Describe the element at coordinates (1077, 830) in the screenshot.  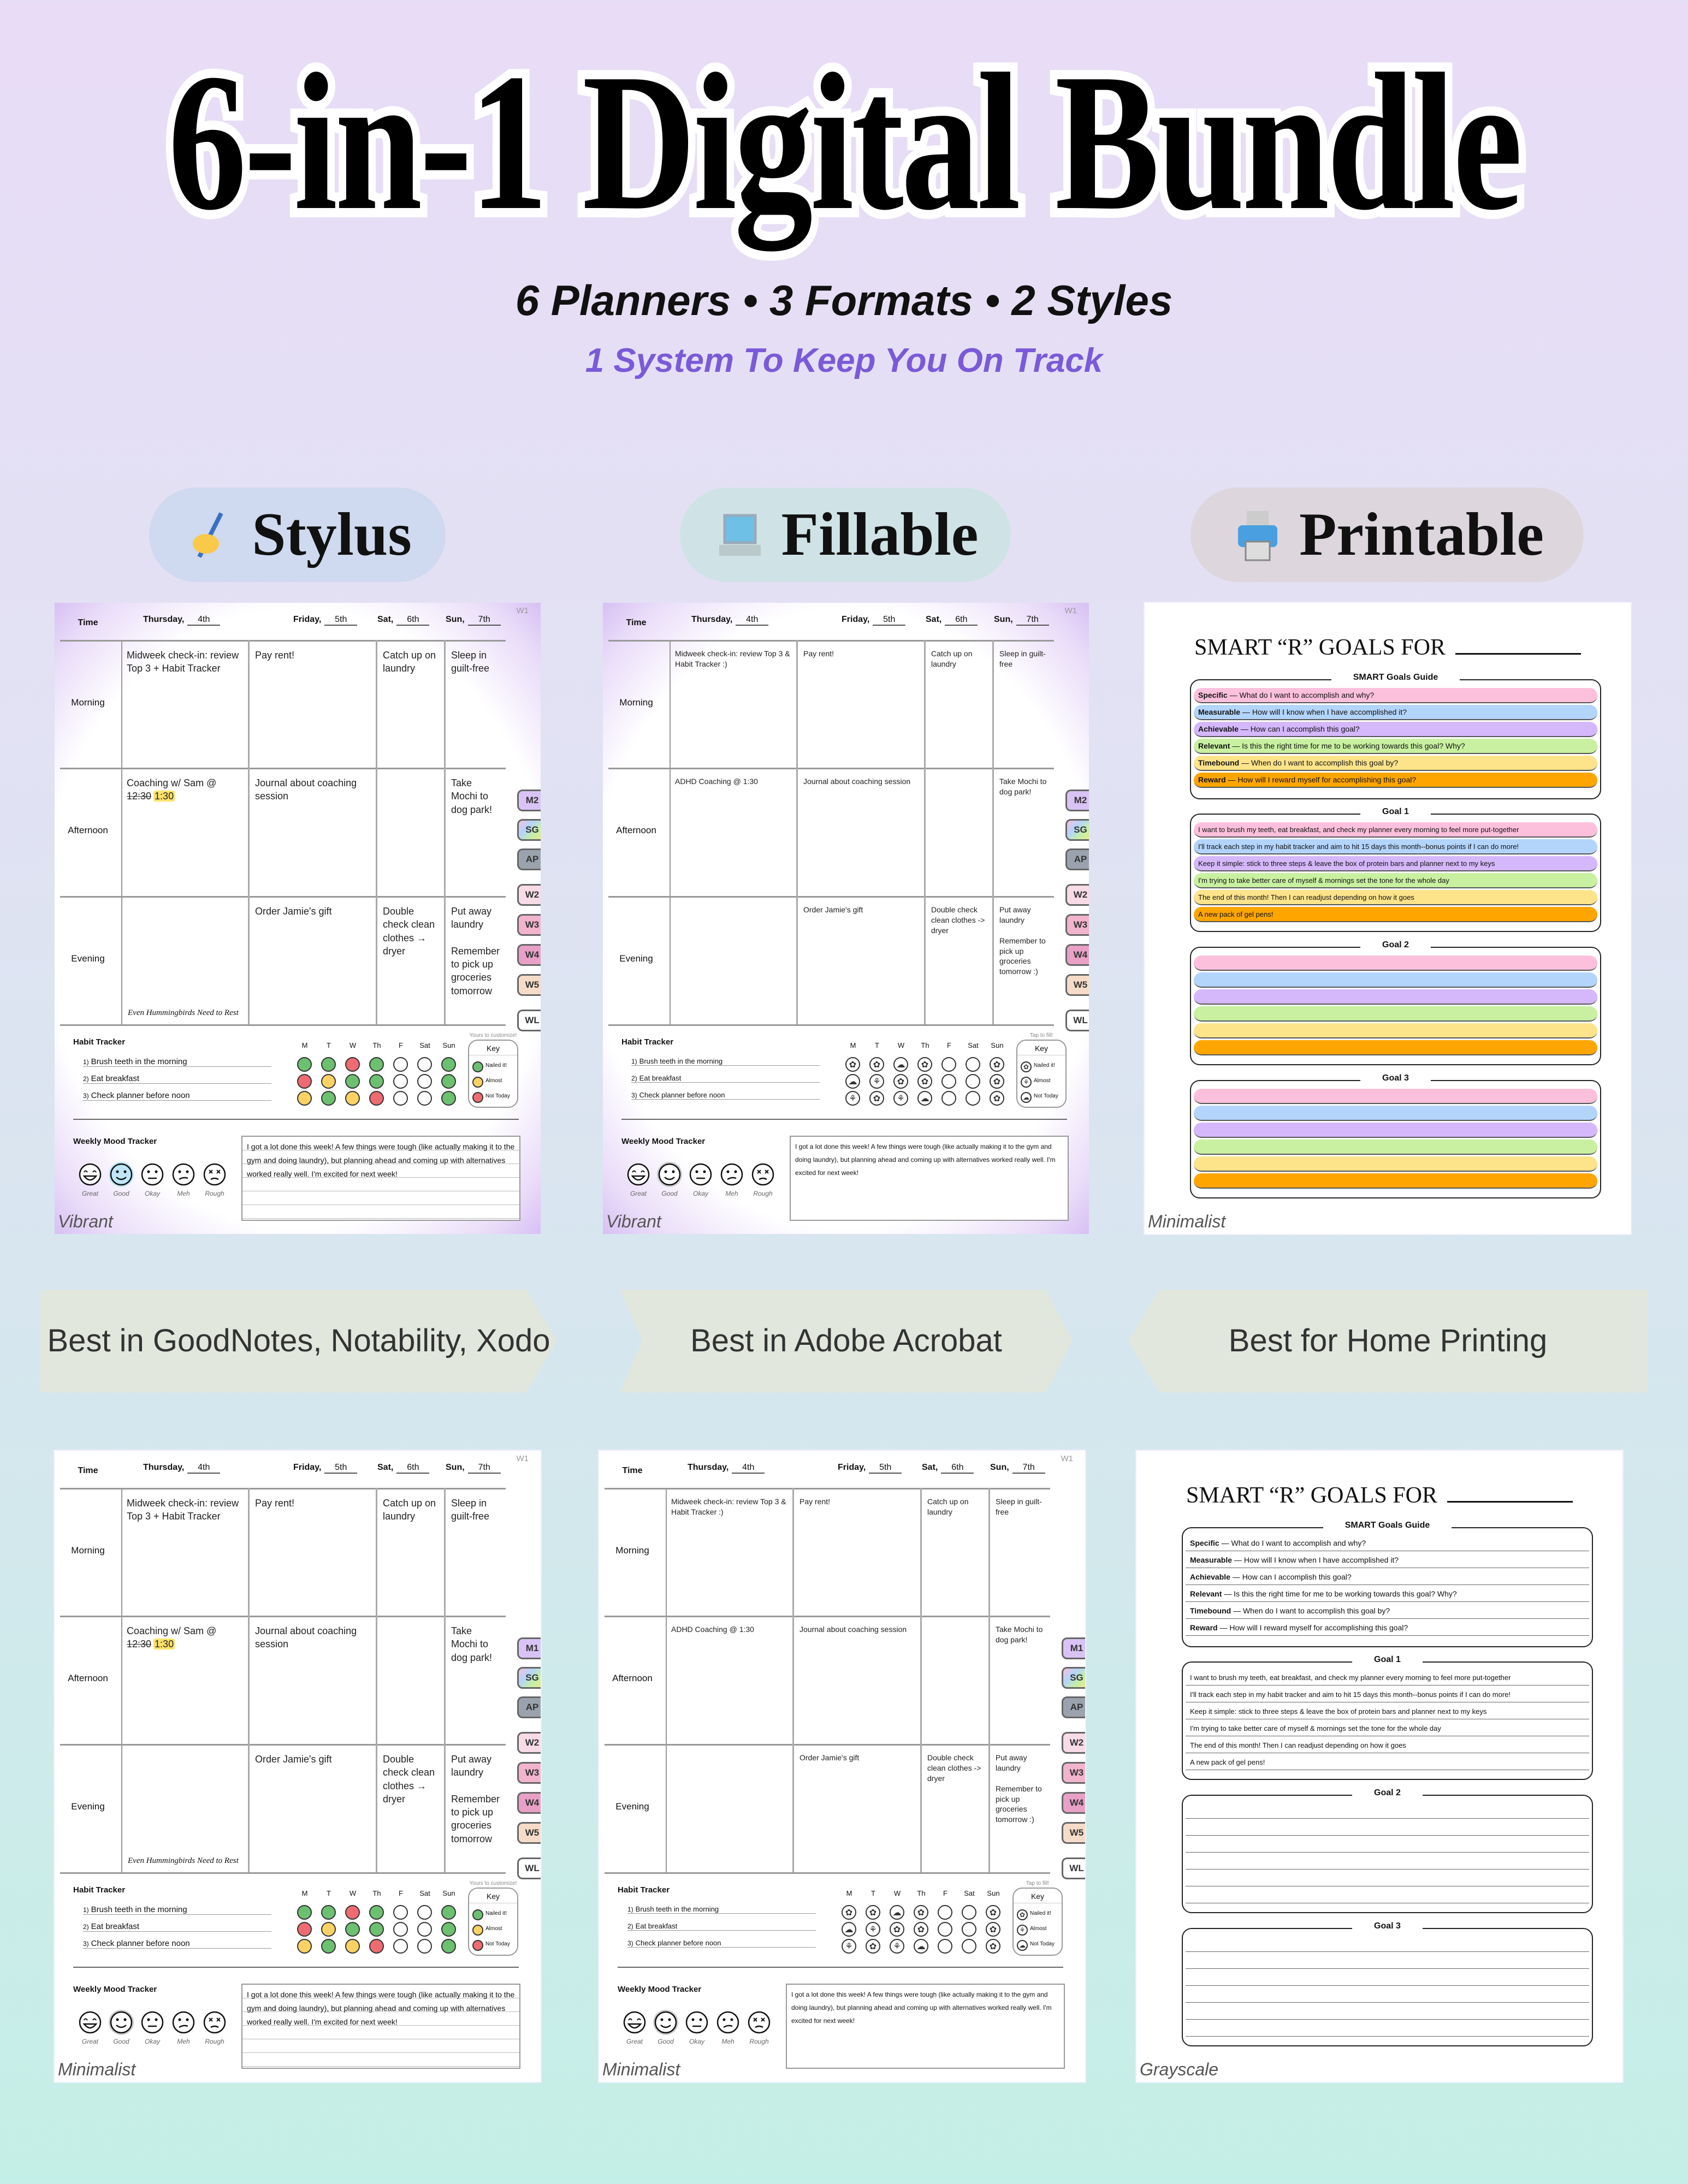
I see `tab-sg: SG` at that location.